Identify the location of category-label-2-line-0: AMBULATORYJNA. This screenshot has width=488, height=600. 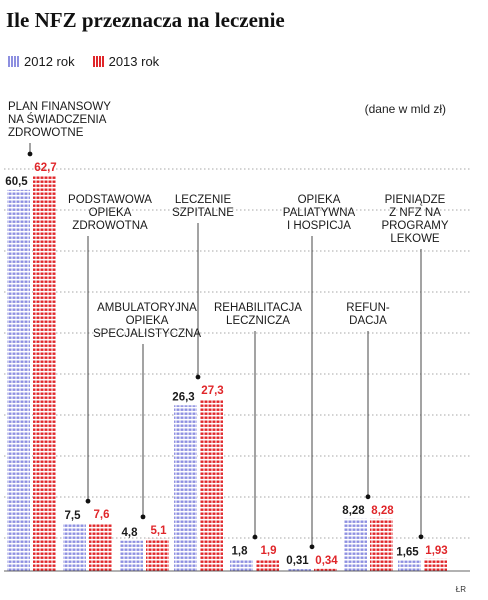
(147, 308).